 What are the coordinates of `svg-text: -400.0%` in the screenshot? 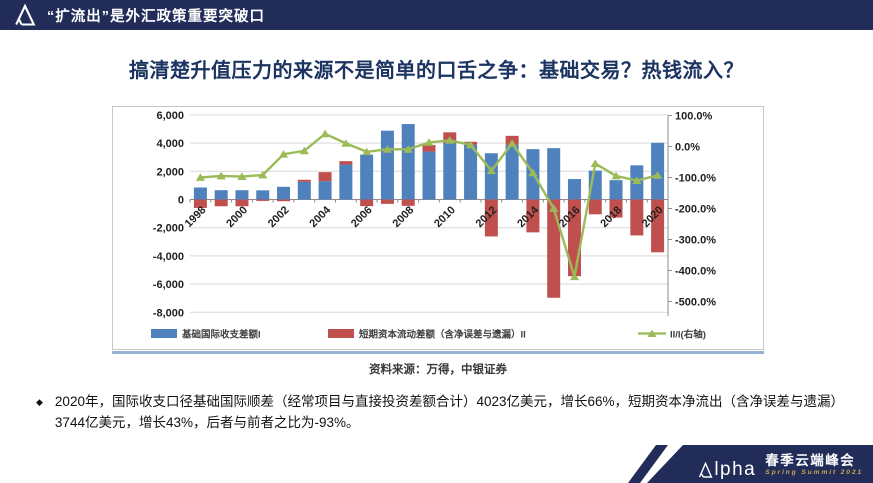 It's located at (695, 272).